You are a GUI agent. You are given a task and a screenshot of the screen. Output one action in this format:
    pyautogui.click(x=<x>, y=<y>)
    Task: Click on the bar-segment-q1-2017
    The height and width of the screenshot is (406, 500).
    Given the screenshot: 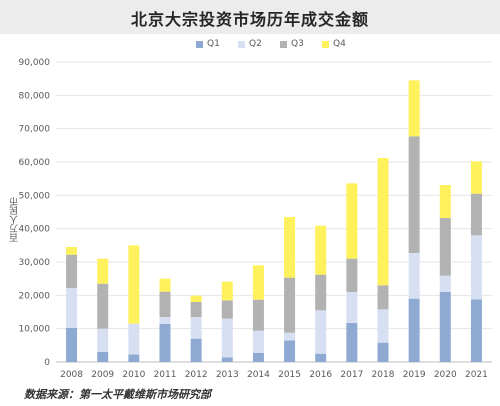 What is the action you would take?
    pyautogui.click(x=352, y=342)
    